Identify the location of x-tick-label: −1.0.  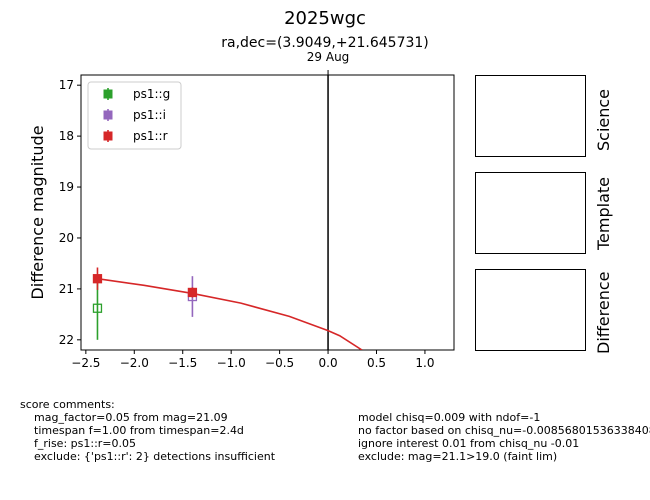
(231, 363).